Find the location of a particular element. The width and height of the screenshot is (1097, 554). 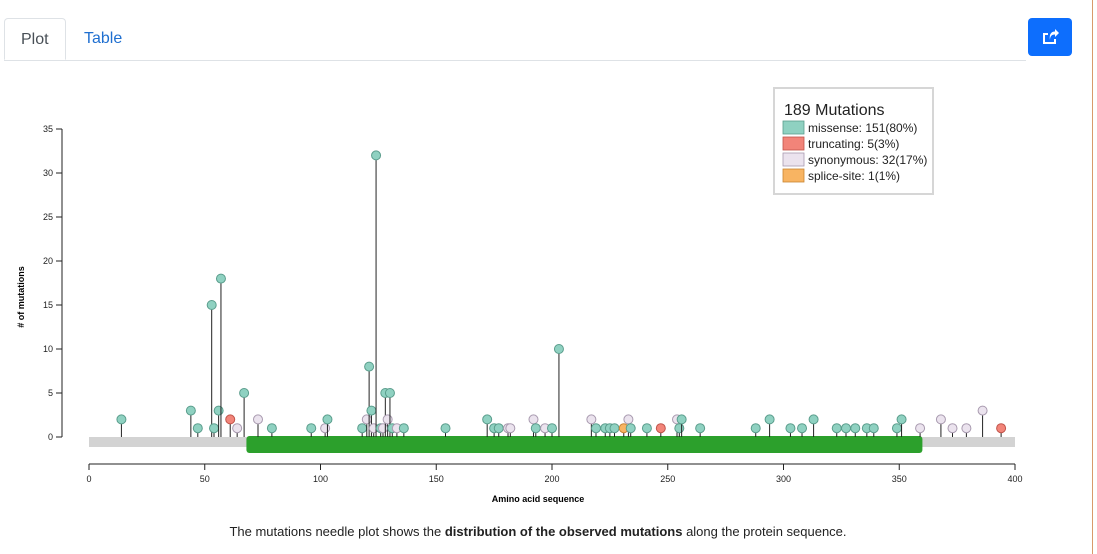

y-tick-label: 0 is located at coordinates (50, 437).